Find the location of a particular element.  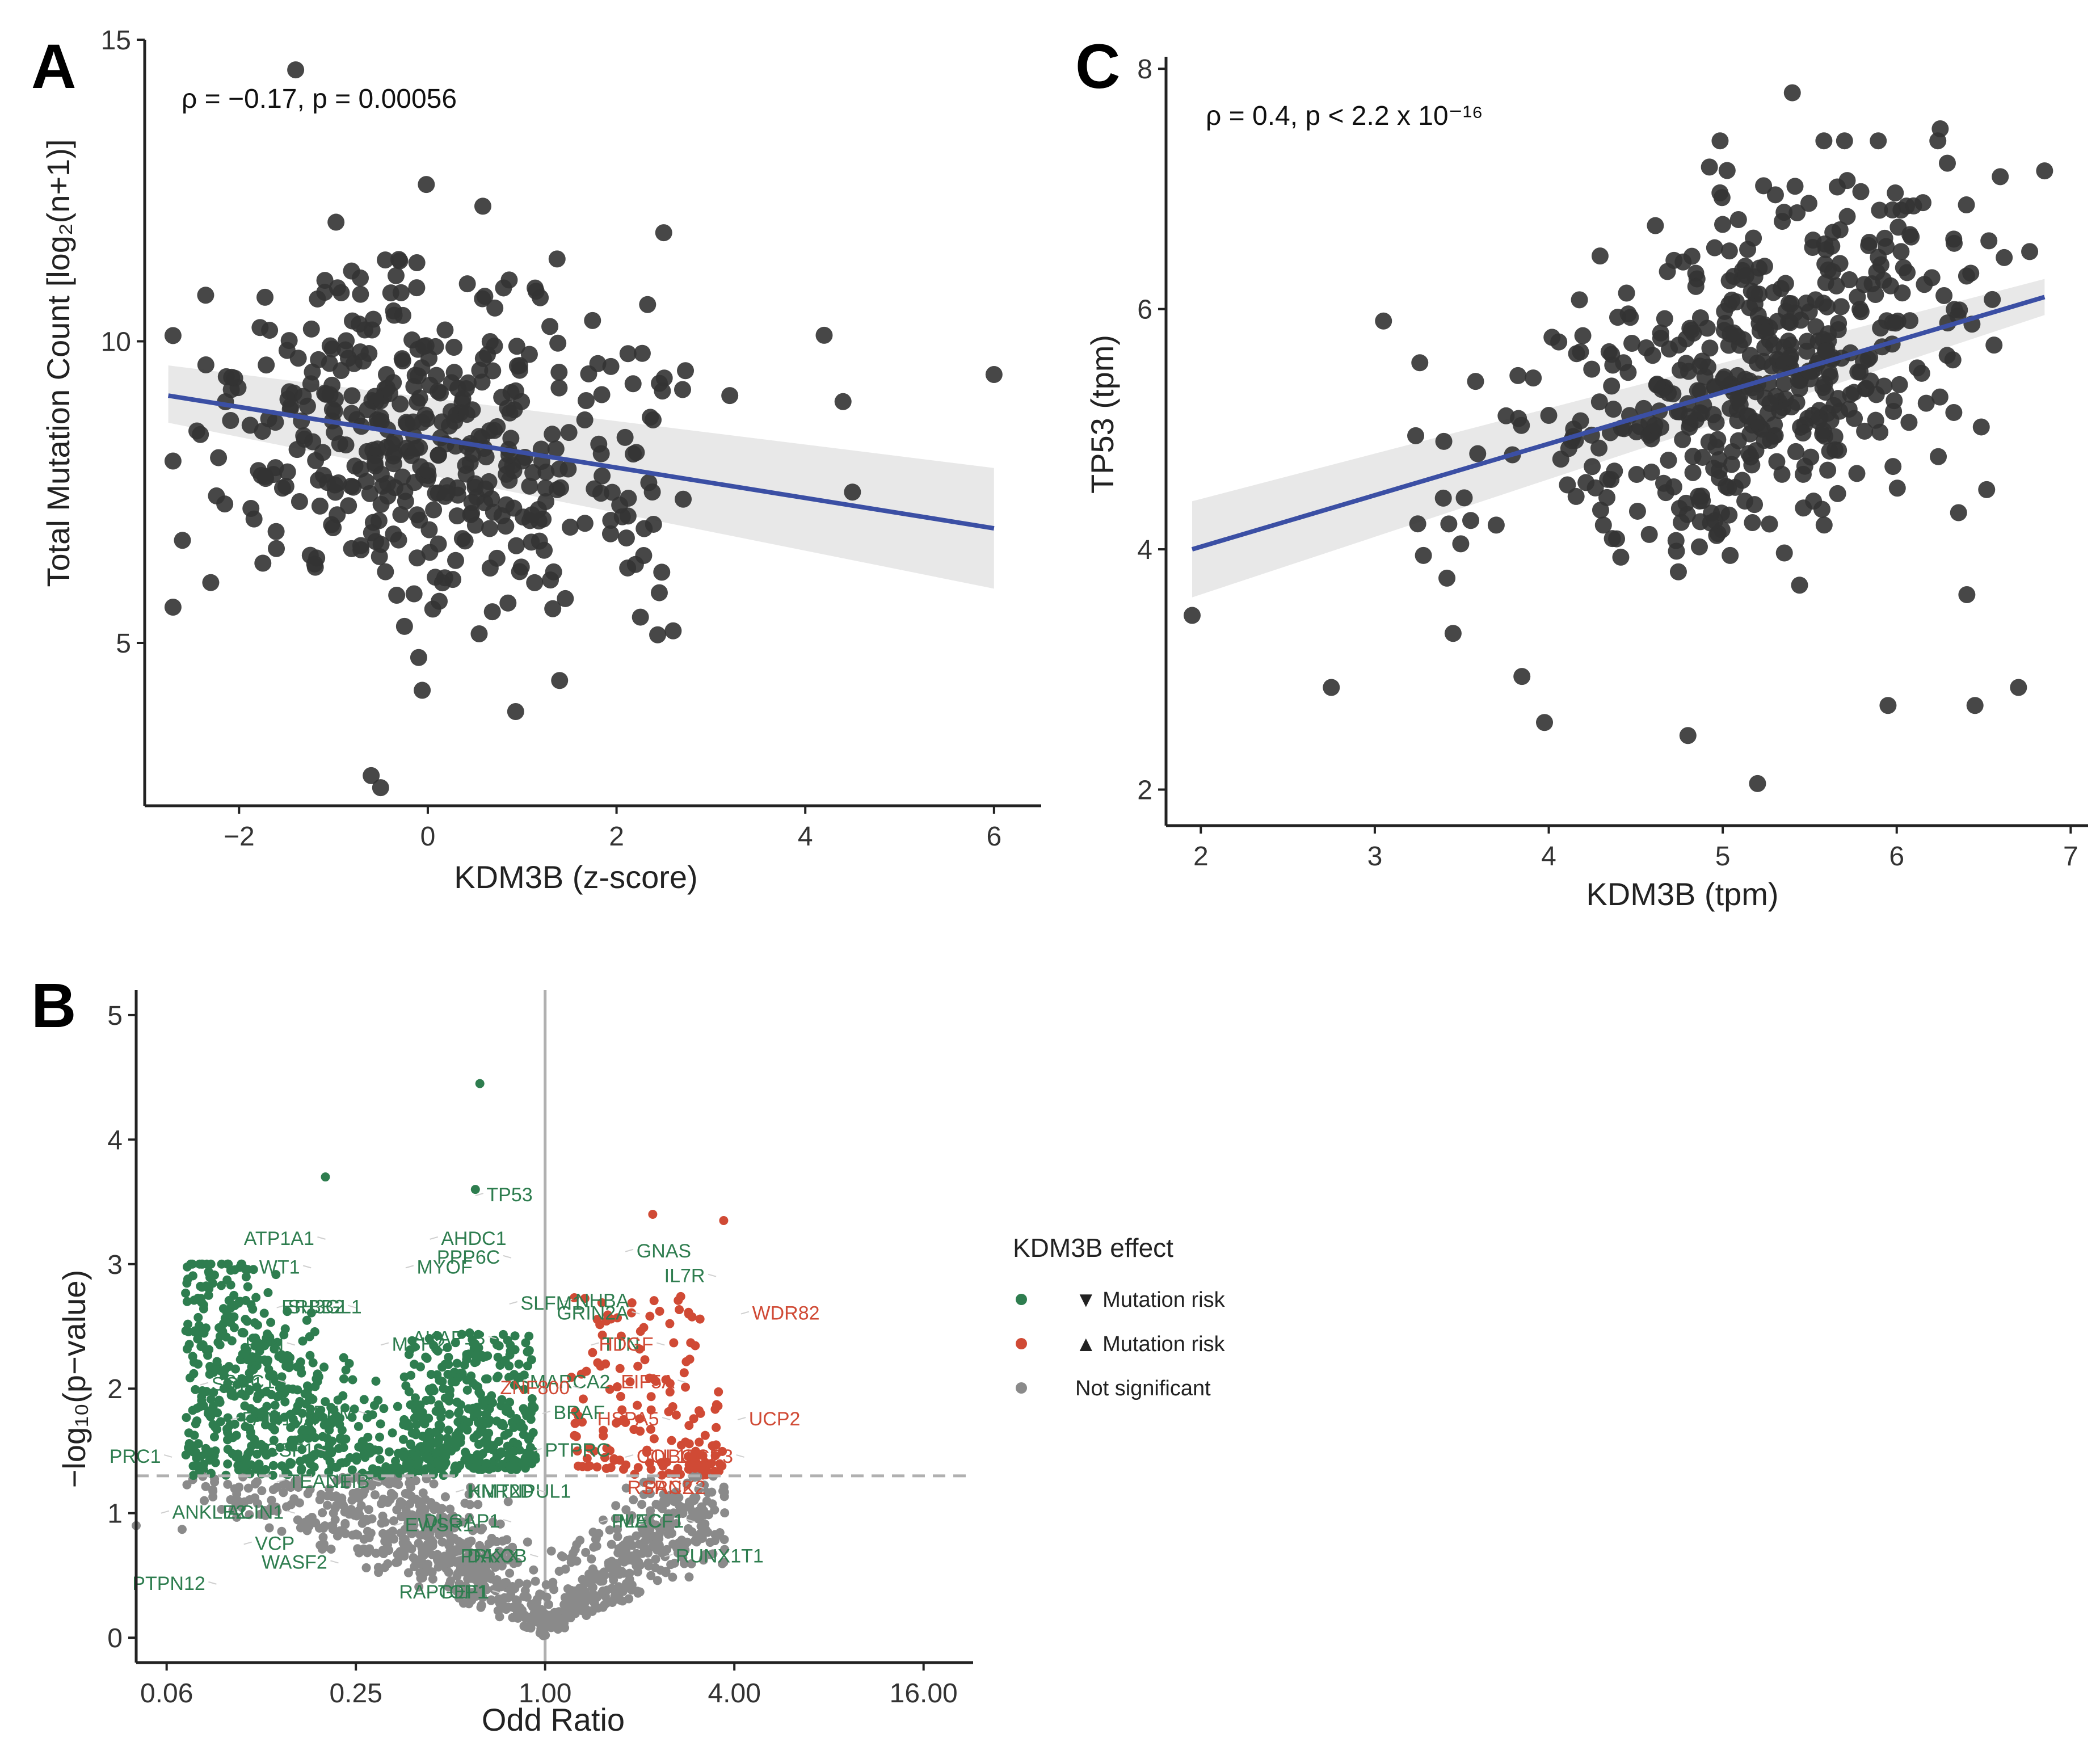

x-tick-label-b: 4.00 is located at coordinates (734, 1693).